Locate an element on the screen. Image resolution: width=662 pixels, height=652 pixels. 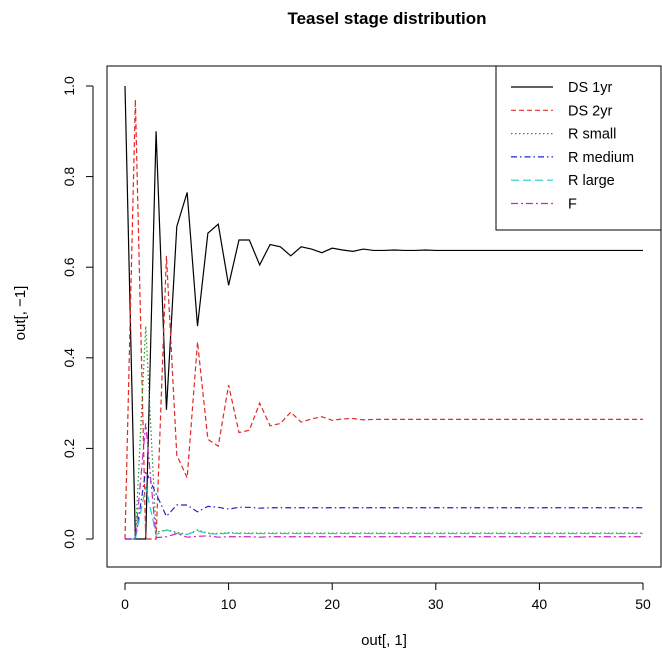
x-tick-label: 0 is located at coordinates (125, 604).